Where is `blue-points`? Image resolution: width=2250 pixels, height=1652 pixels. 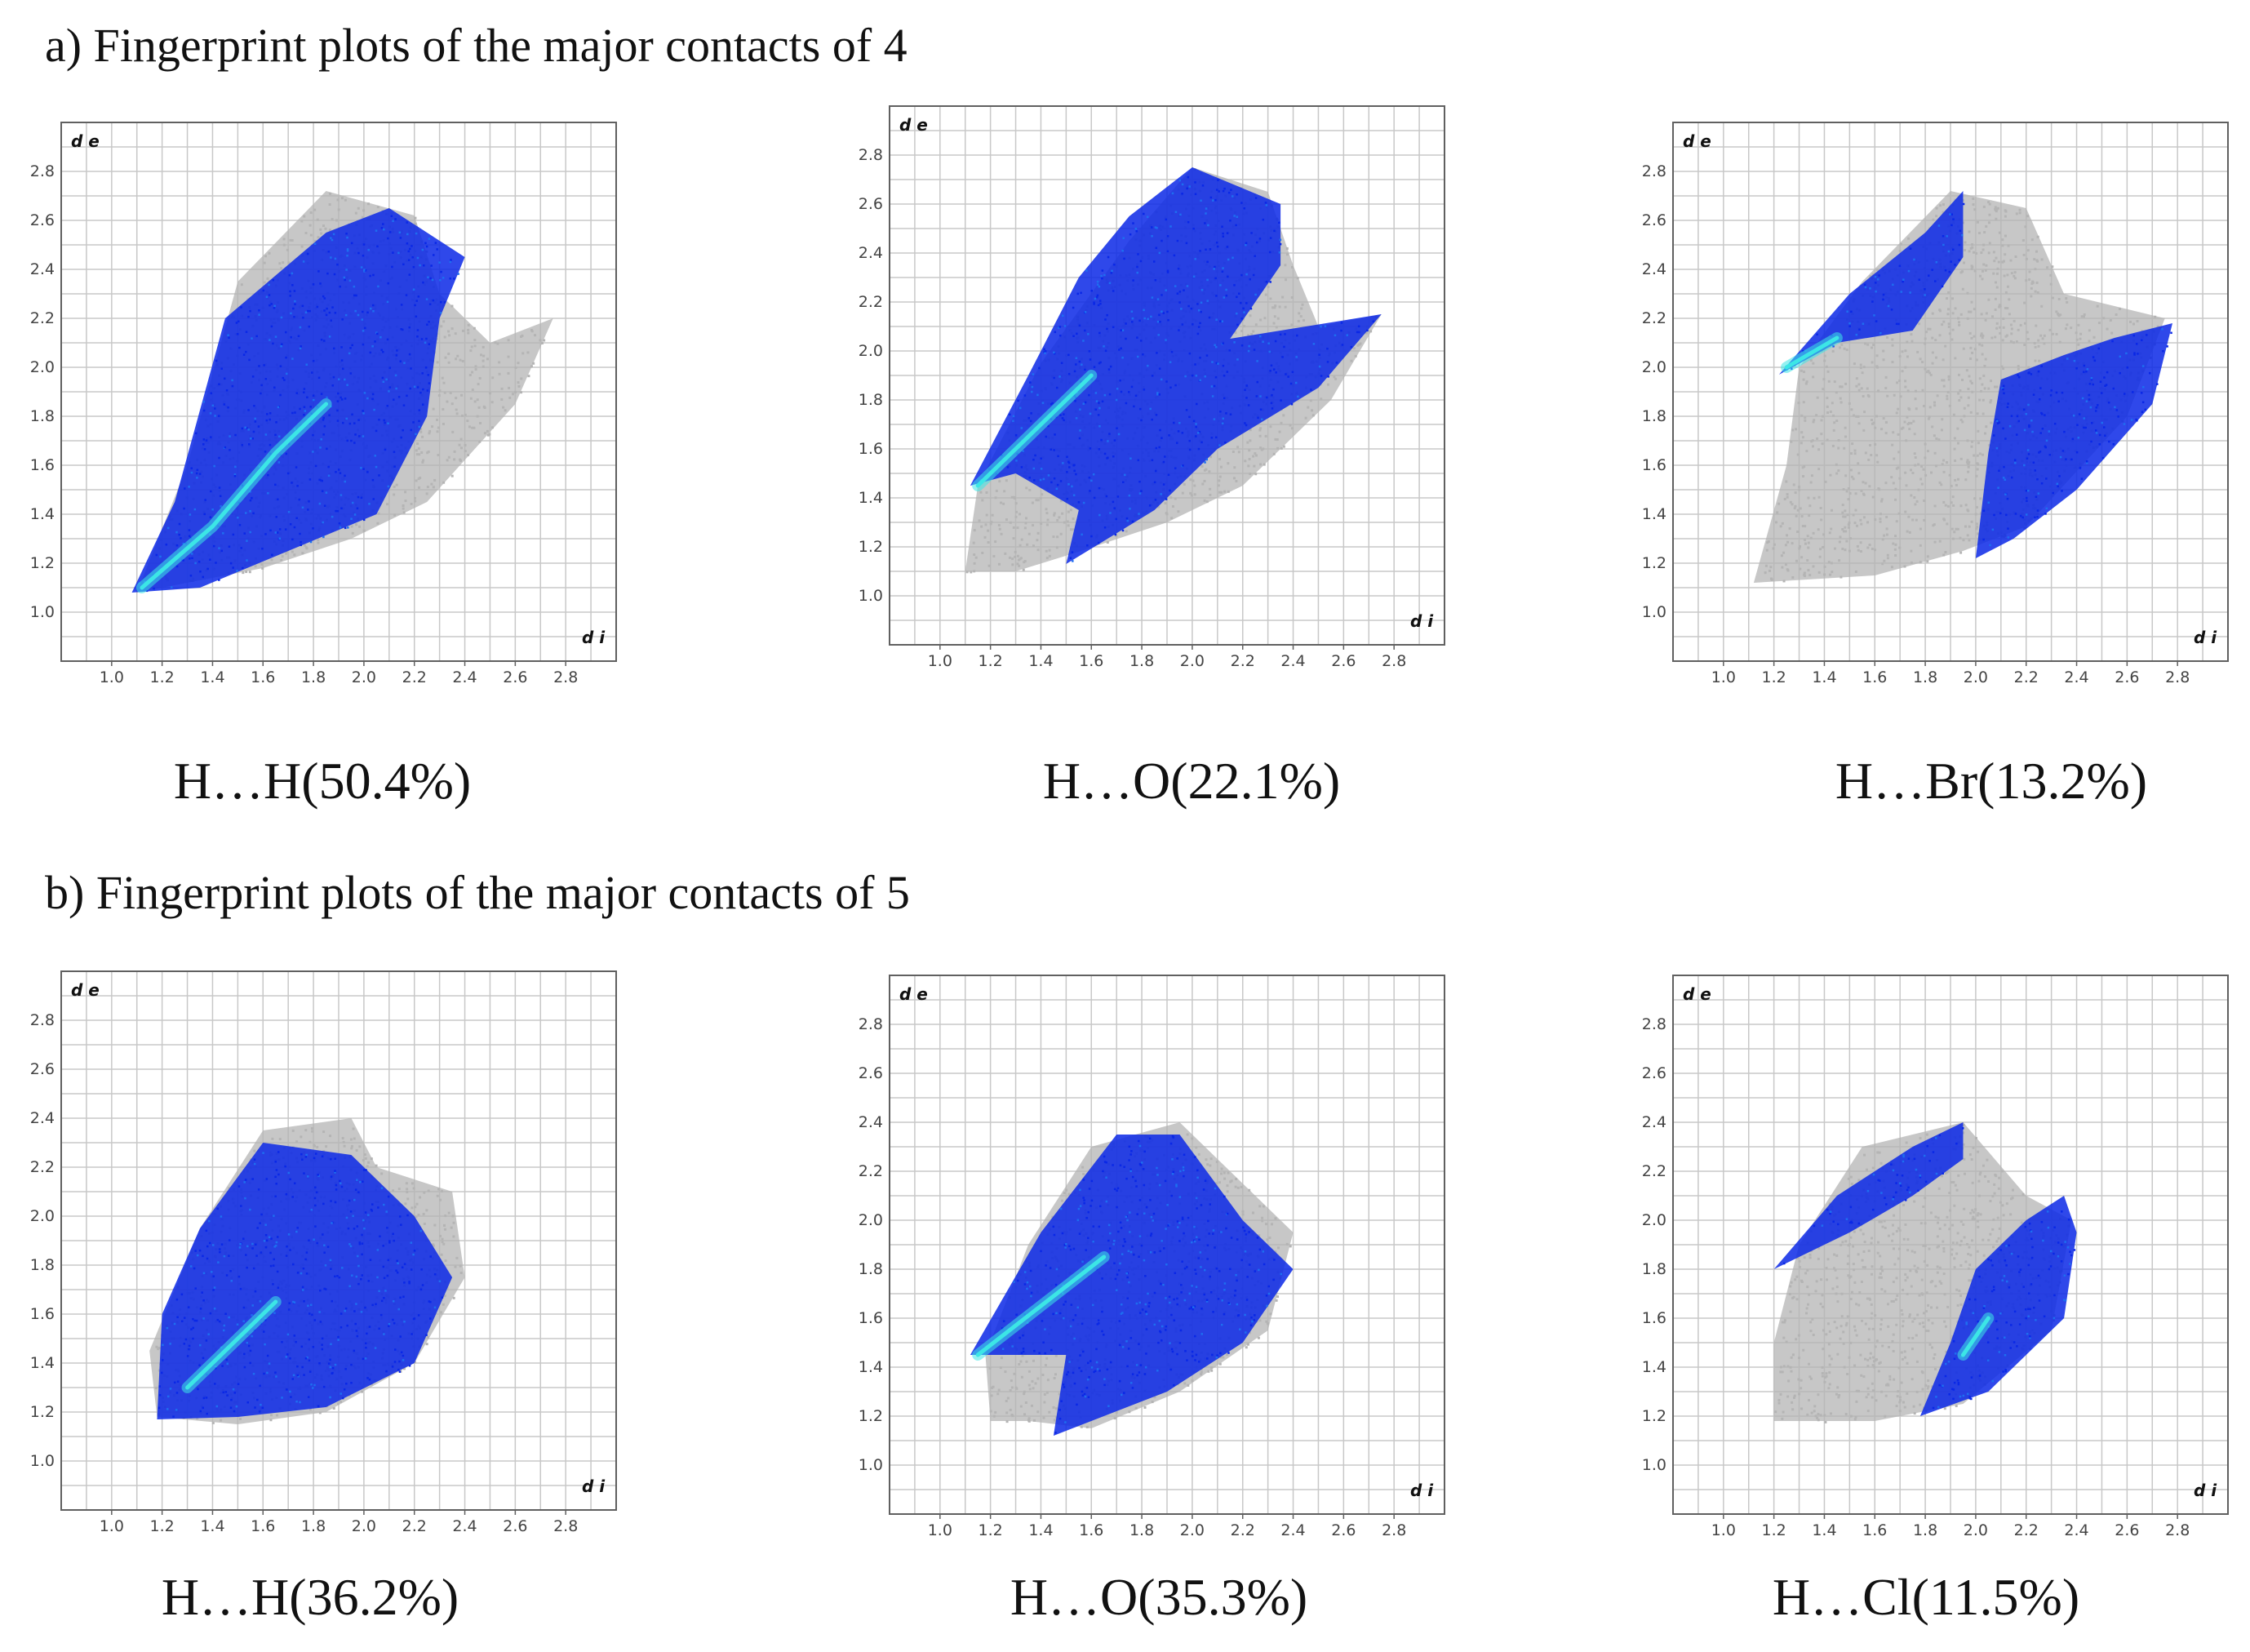
blue-points is located at coordinates (2074, 440).